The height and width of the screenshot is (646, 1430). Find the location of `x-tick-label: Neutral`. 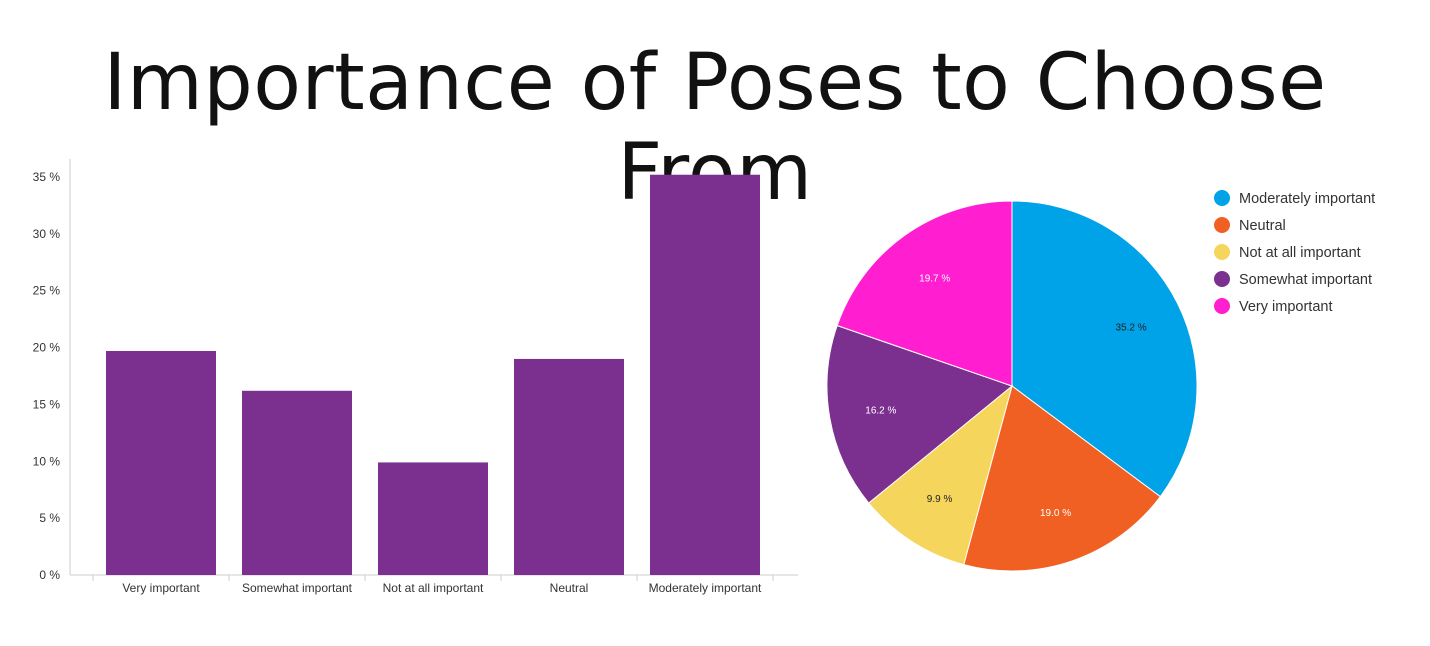

x-tick-label: Neutral is located at coordinates (569, 588).